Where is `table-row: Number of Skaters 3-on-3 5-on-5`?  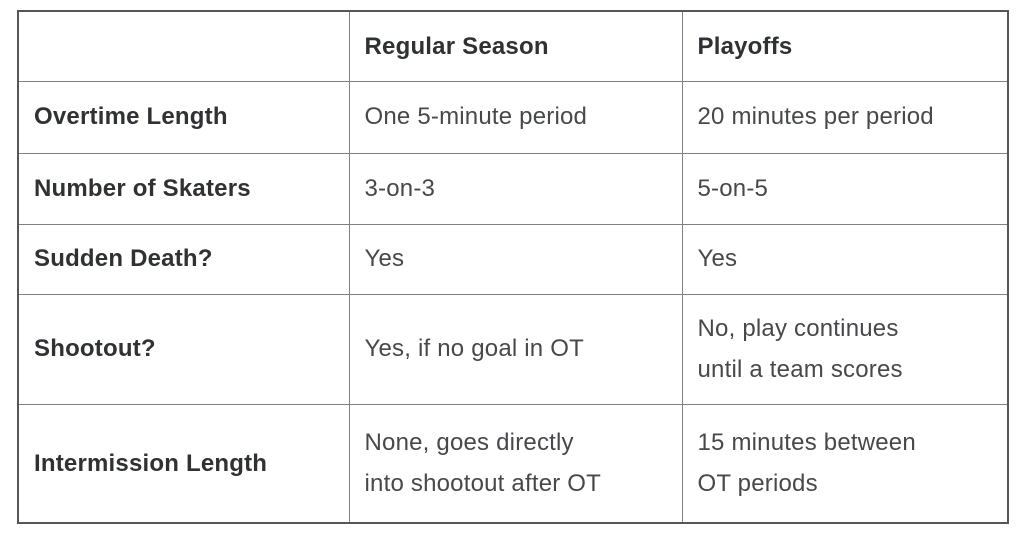
table-row: Number of Skaters 3-on-3 5-on-5 is located at coordinates (513, 188).